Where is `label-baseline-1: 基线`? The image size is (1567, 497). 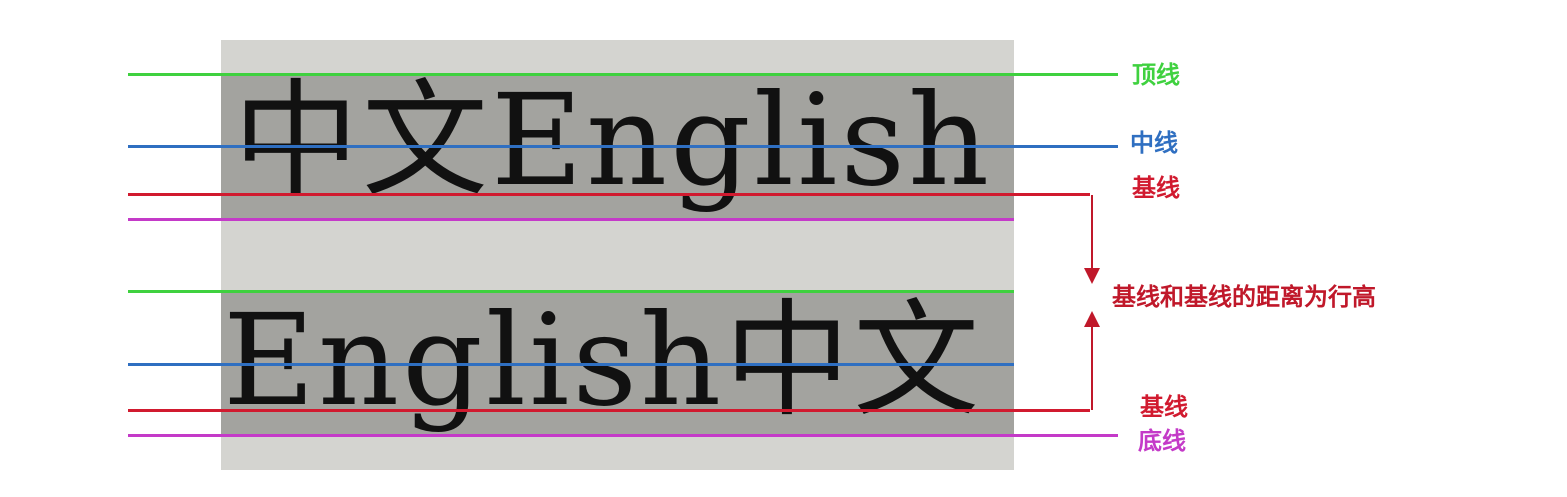 label-baseline-1: 基线 is located at coordinates (1156, 188).